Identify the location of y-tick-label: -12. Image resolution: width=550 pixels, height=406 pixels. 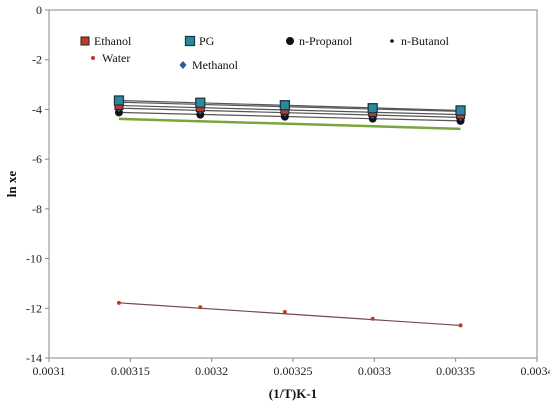
(34, 308).